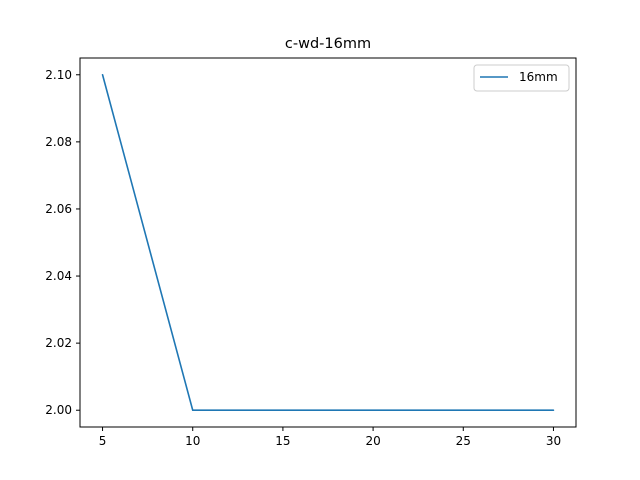 Image resolution: width=640 pixels, height=480 pixels. What do you see at coordinates (58, 209) in the screenshot?
I see `y-tick-label: 2.06` at bounding box center [58, 209].